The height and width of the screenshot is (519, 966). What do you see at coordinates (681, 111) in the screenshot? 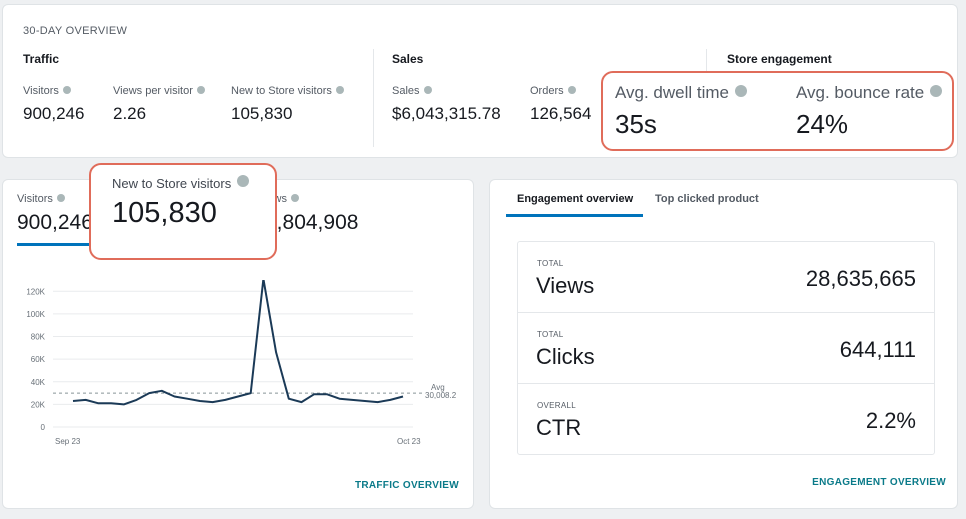
I see `metric-avg-dwell-time: Avg. dwell time 35s` at bounding box center [681, 111].